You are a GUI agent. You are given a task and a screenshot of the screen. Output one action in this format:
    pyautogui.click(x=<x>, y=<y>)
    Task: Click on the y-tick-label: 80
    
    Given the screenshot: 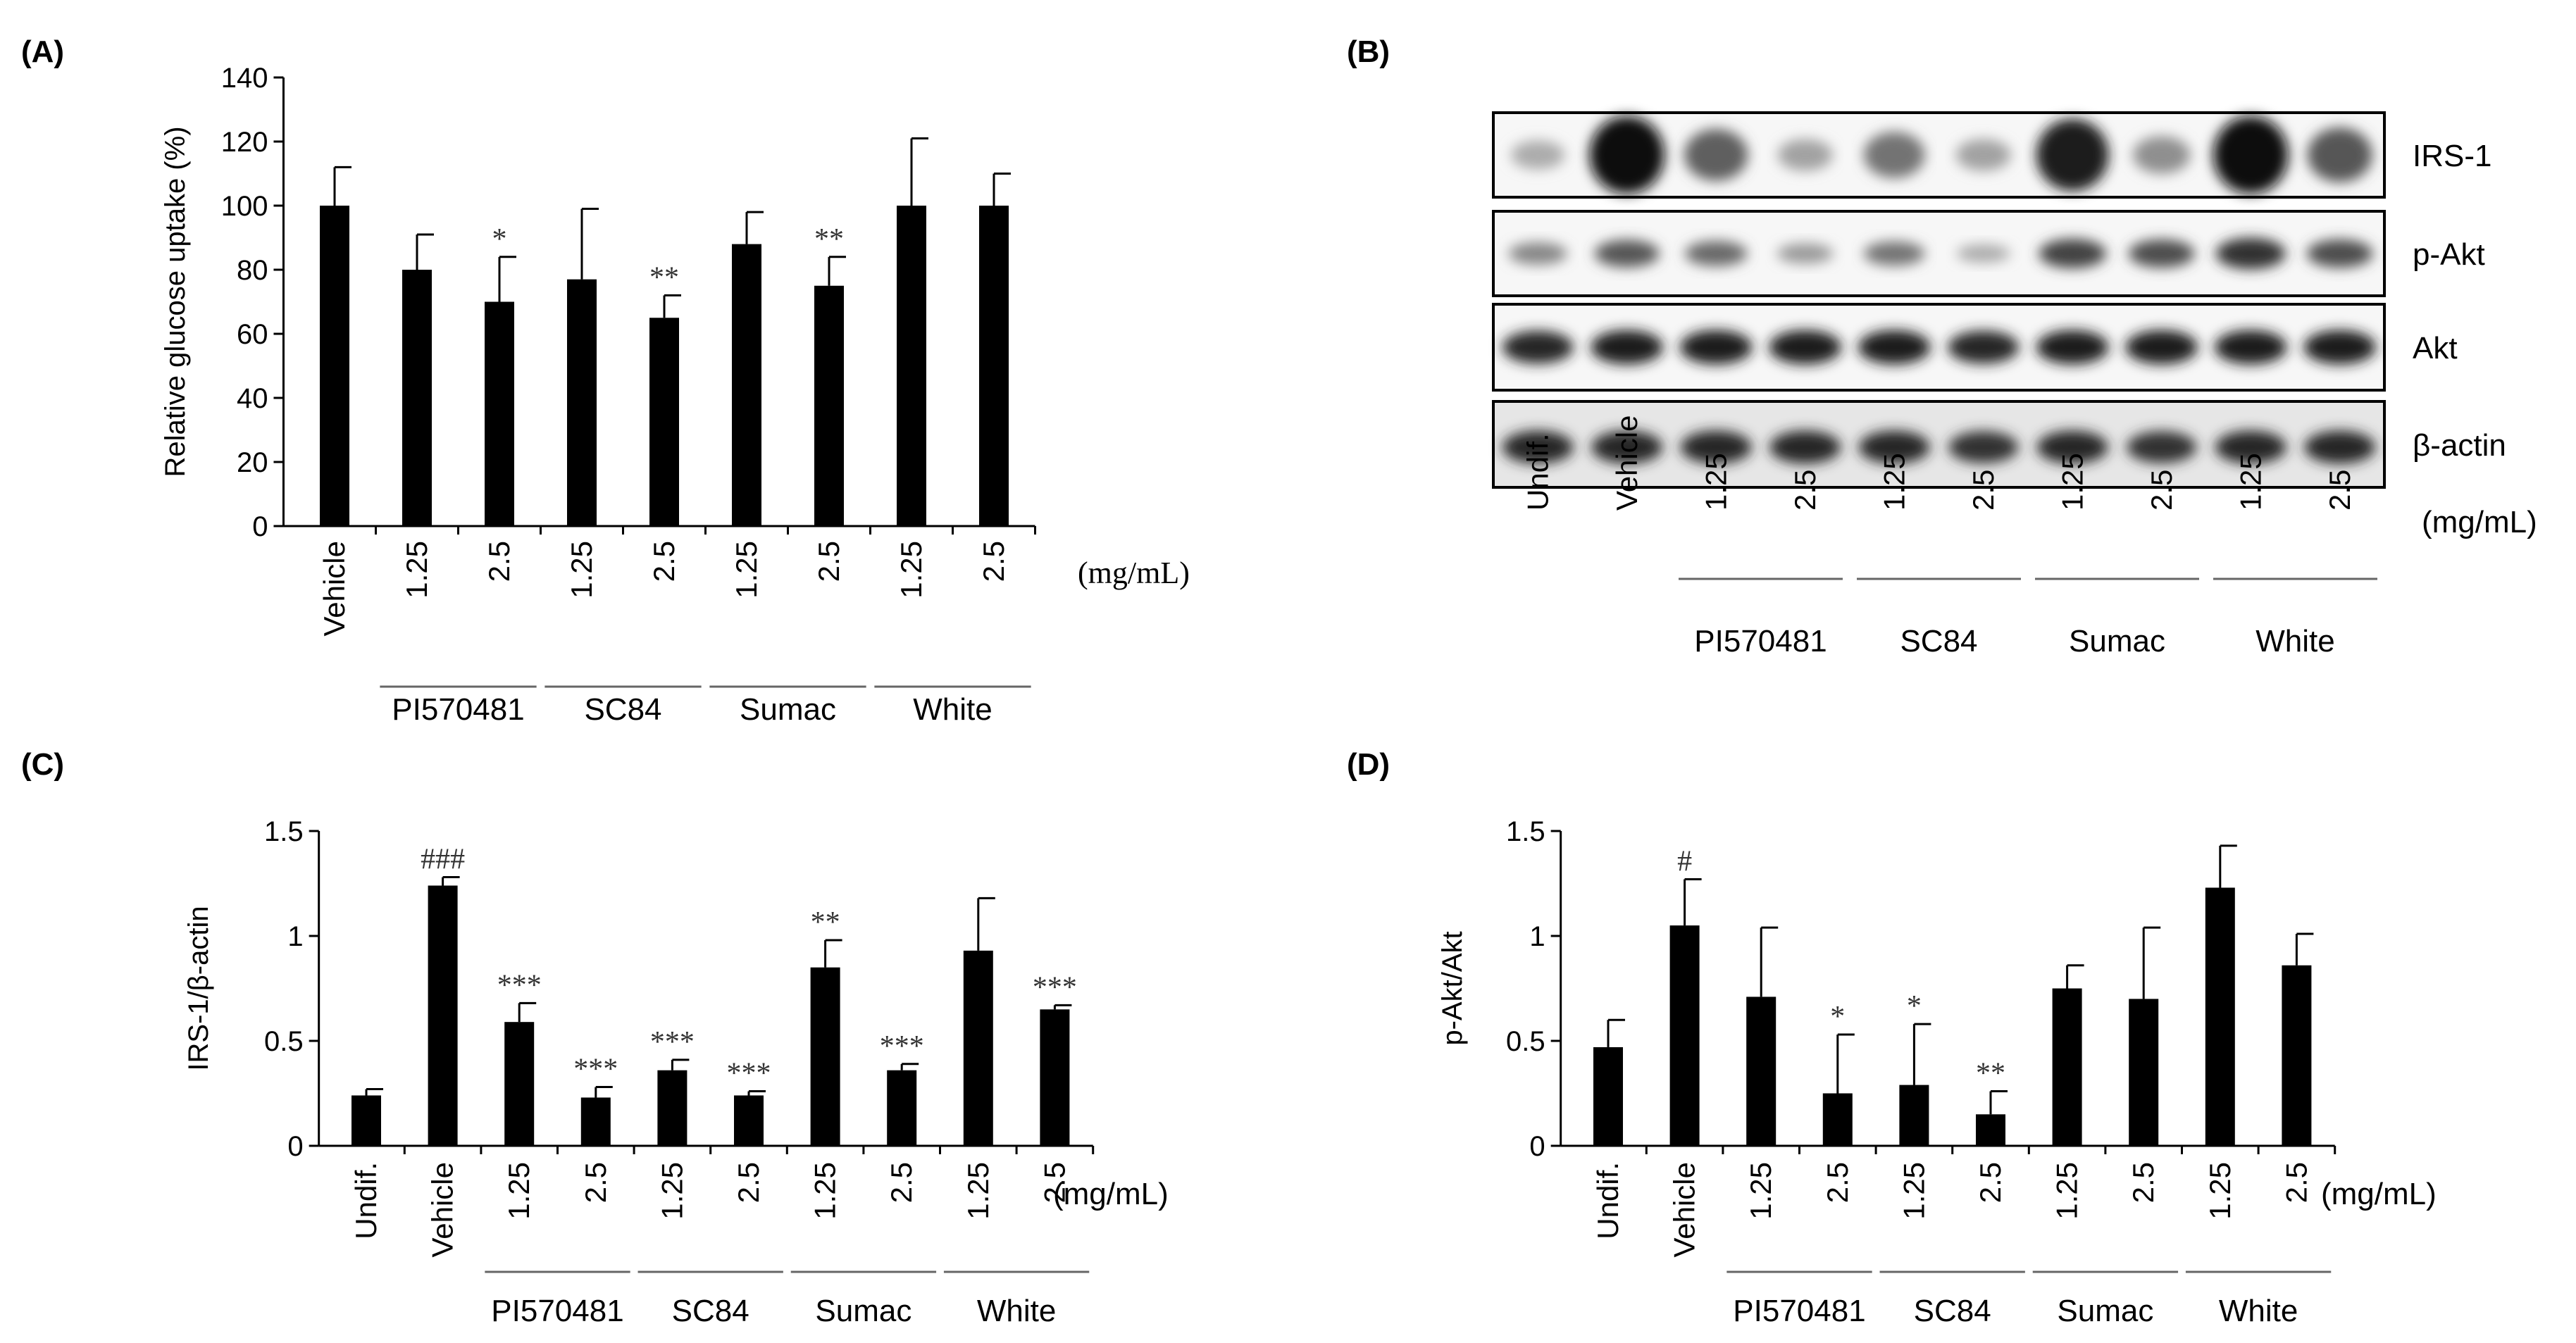 What is the action you would take?
    pyautogui.click(x=252, y=271)
    